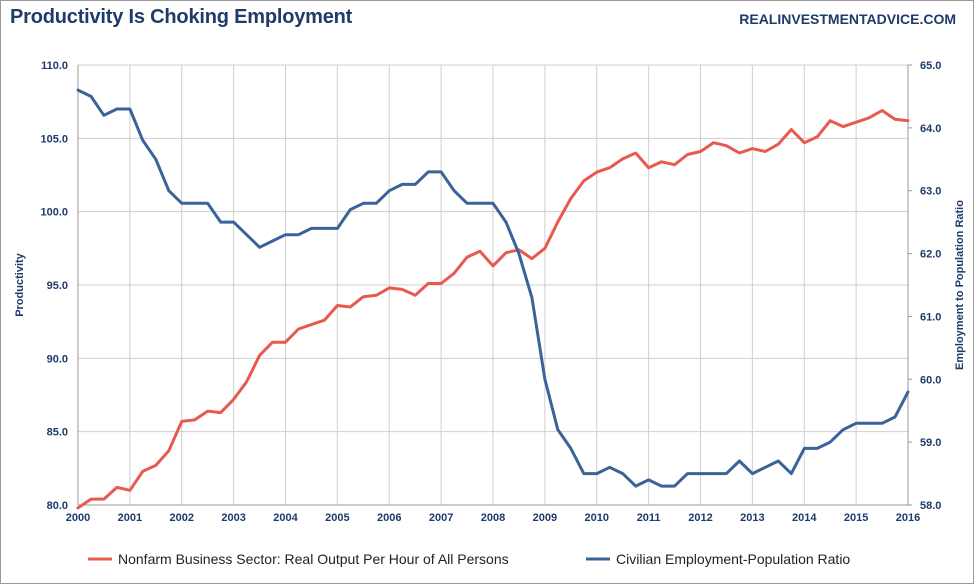 The height and width of the screenshot is (584, 974). Describe the element at coordinates (752, 518) in the screenshot. I see `x-tick-label: 2013` at that location.